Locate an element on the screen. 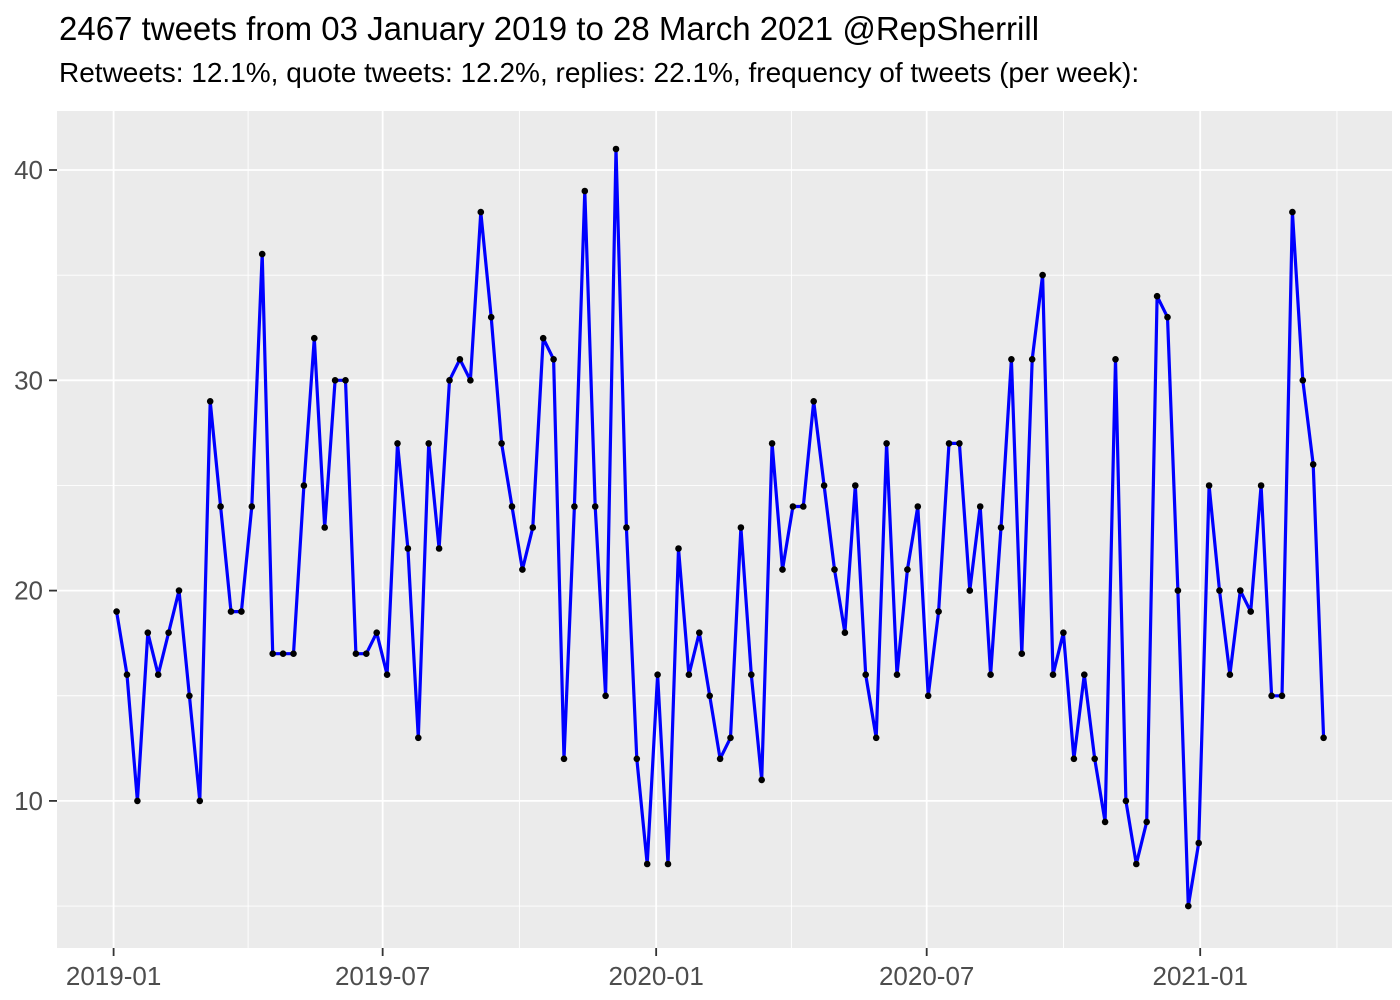 The height and width of the screenshot is (1000, 1400). x-tick-label: 2020-07 is located at coordinates (926, 976).